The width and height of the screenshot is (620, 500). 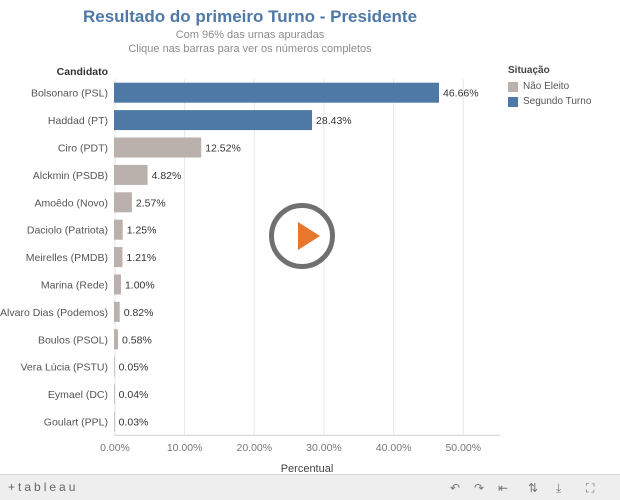 I want to click on x-axis-label: Percentual, so click(x=307, y=468).